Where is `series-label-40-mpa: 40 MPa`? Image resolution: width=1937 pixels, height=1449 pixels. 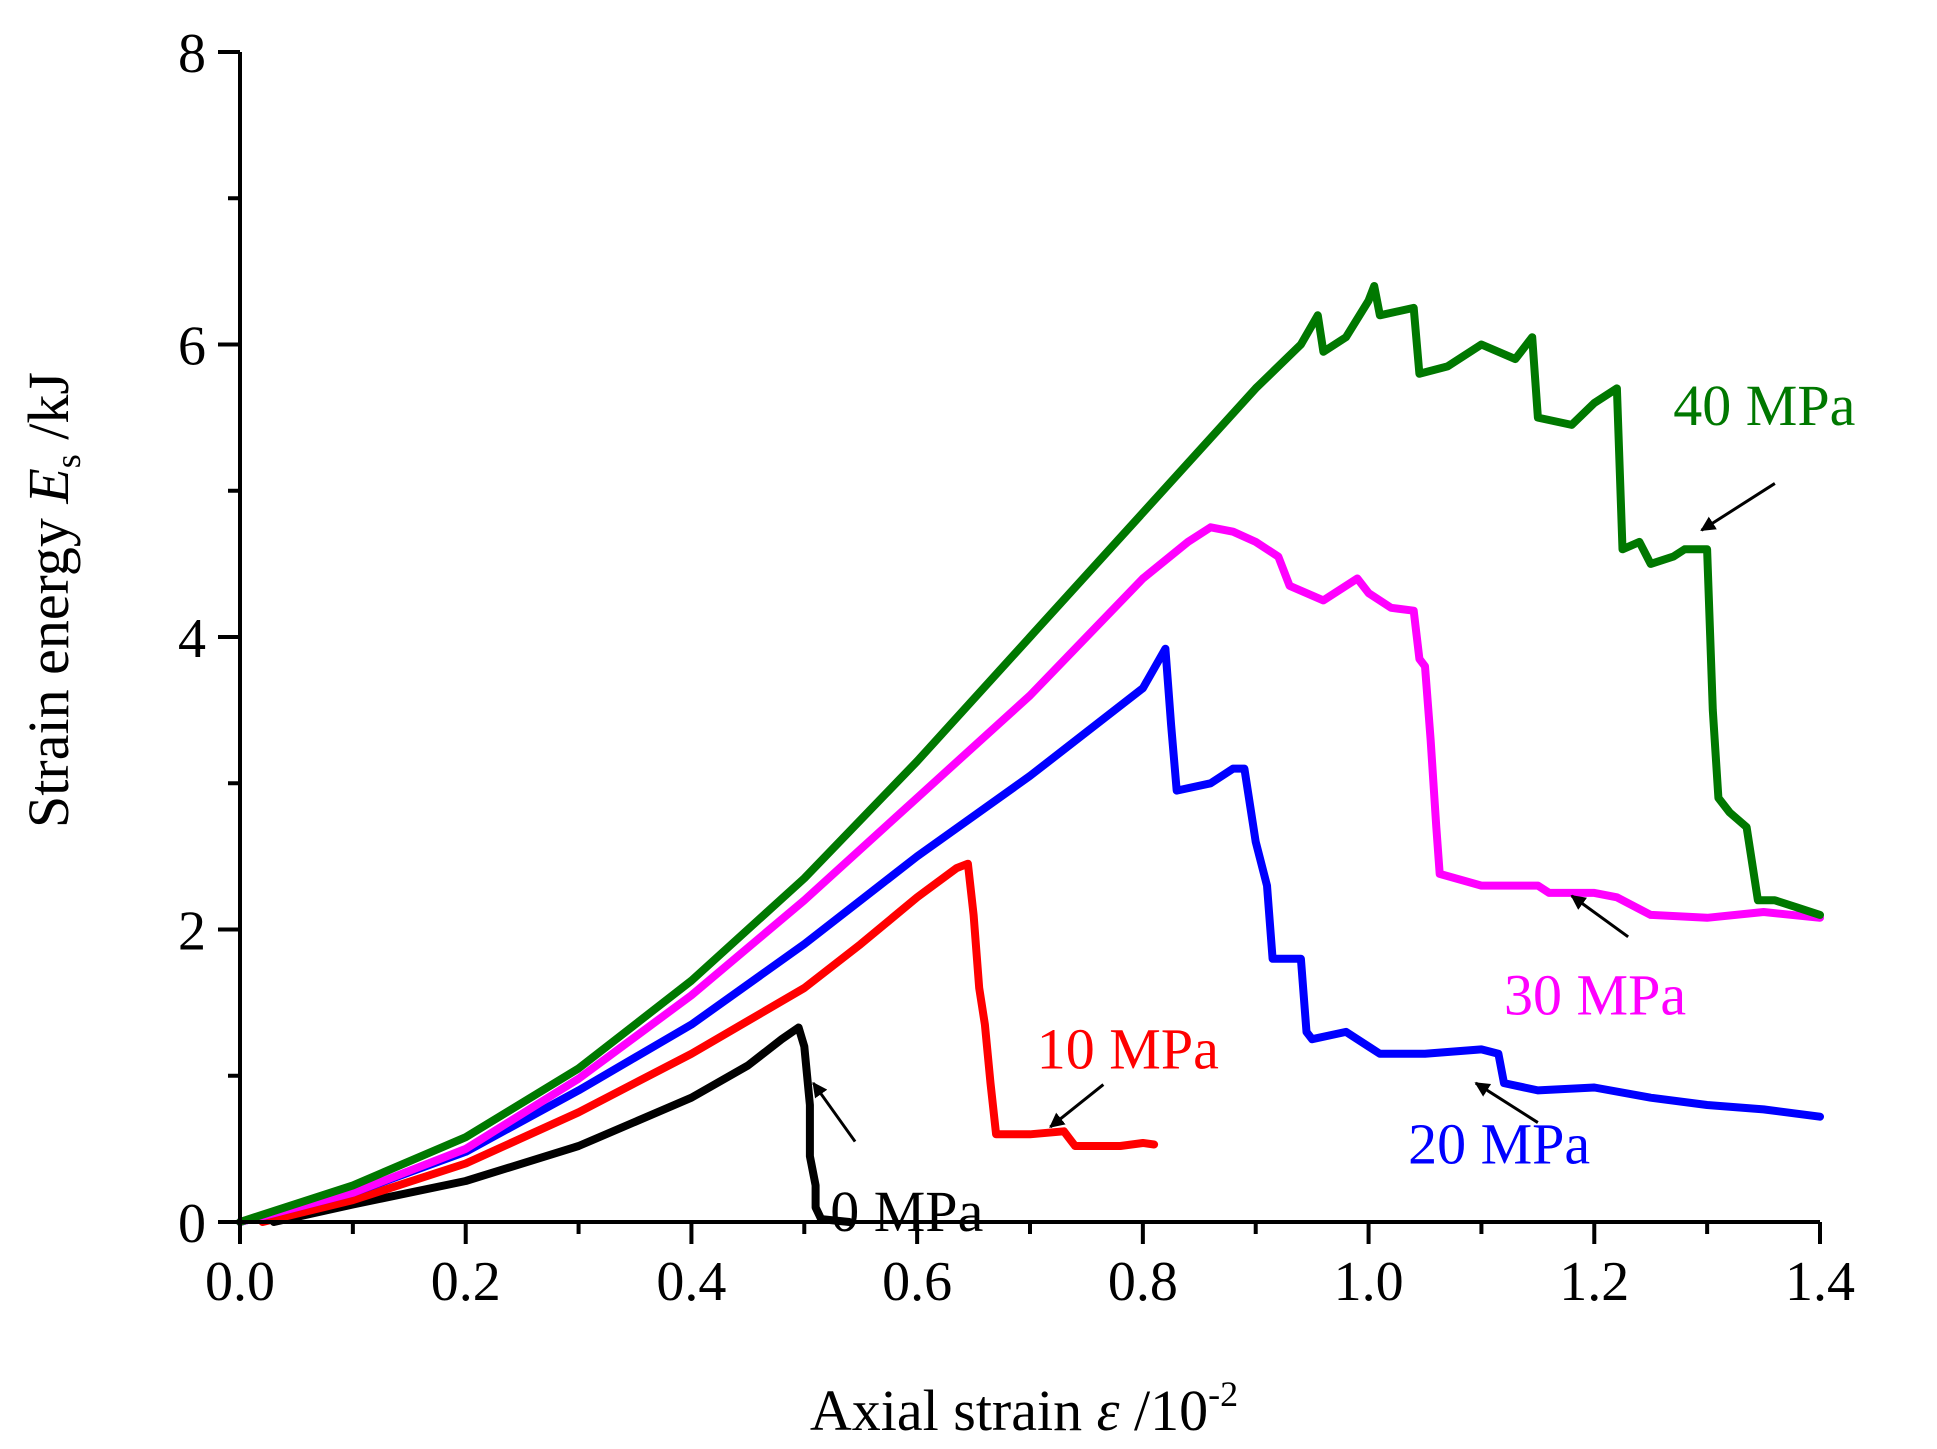 series-label-40-mpa: 40 MPa is located at coordinates (1764, 405).